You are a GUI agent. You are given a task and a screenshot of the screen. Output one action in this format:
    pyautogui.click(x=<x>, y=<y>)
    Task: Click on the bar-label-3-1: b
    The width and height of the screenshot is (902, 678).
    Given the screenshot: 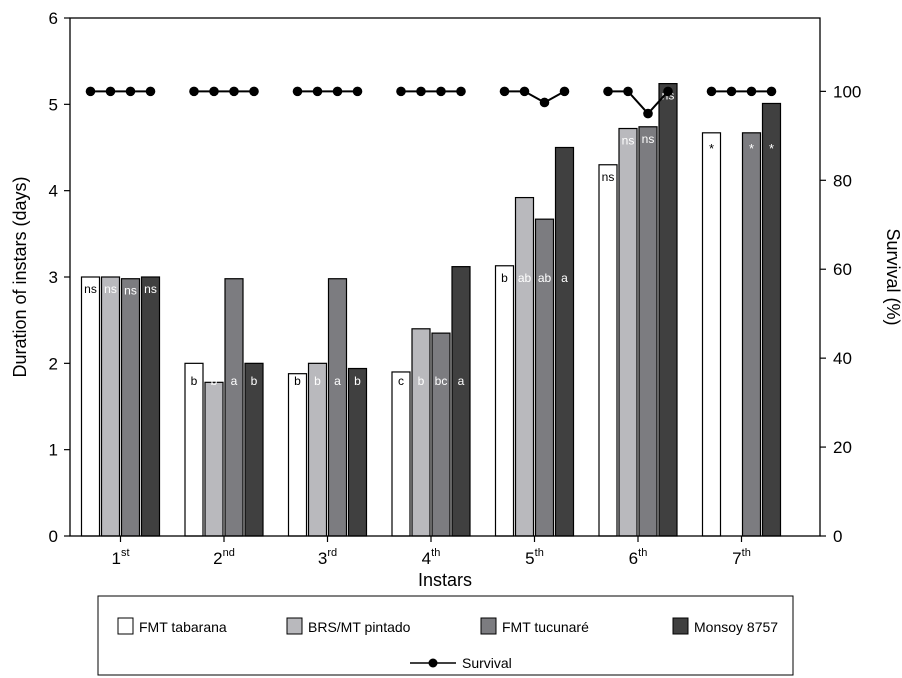 What is the action you would take?
    pyautogui.click(x=421, y=381)
    